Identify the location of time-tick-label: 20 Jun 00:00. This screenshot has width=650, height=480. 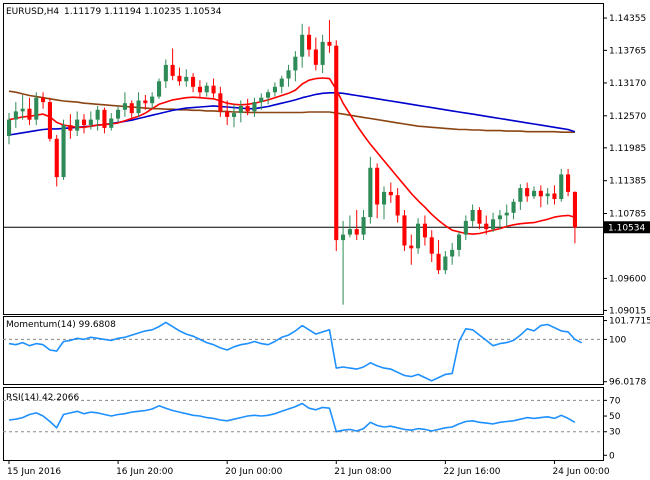
(253, 472).